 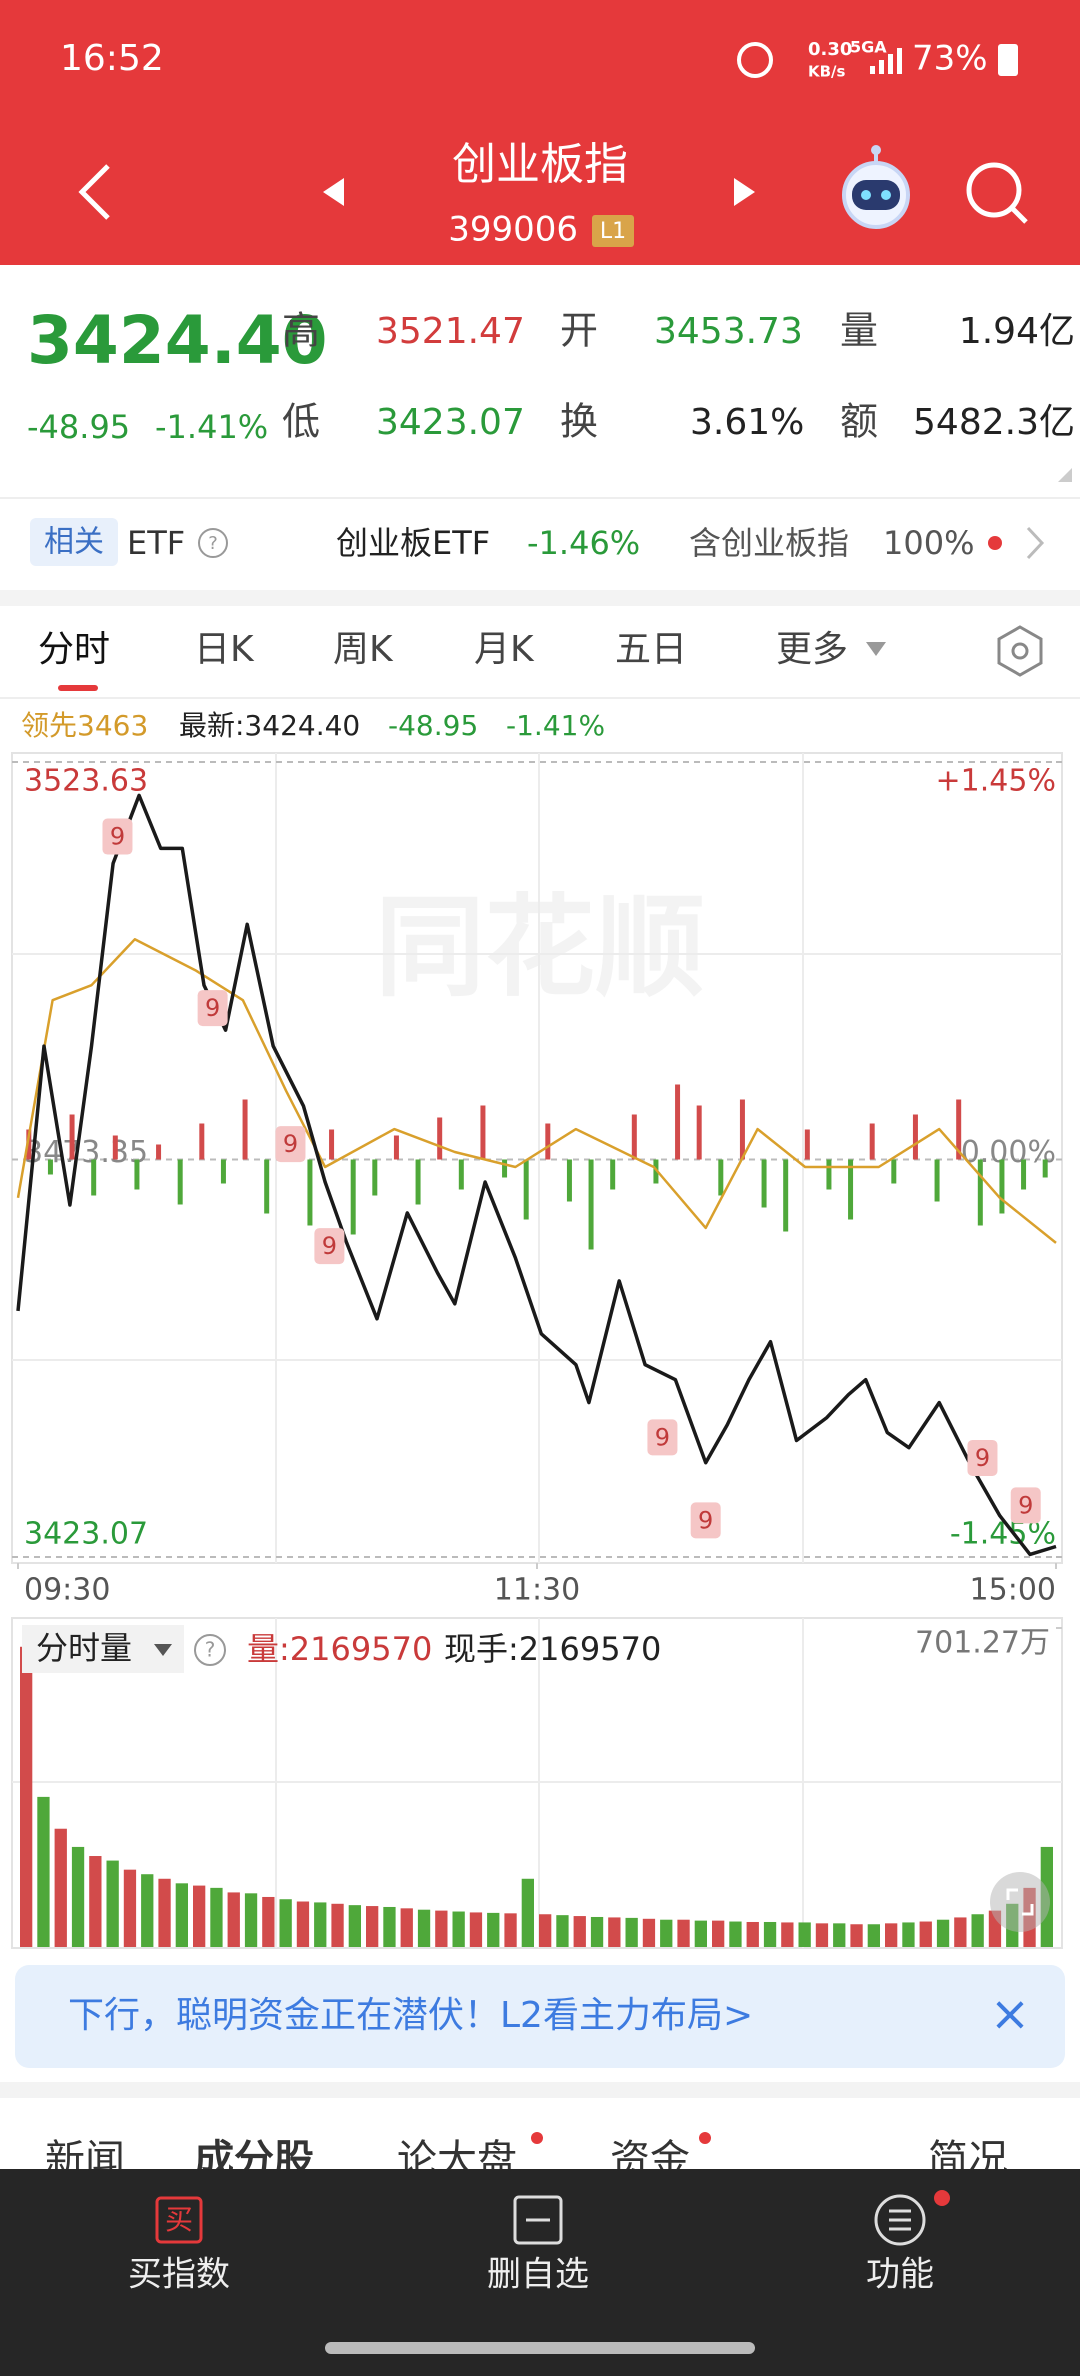 I want to click on title: 创业板指, so click(x=540, y=164).